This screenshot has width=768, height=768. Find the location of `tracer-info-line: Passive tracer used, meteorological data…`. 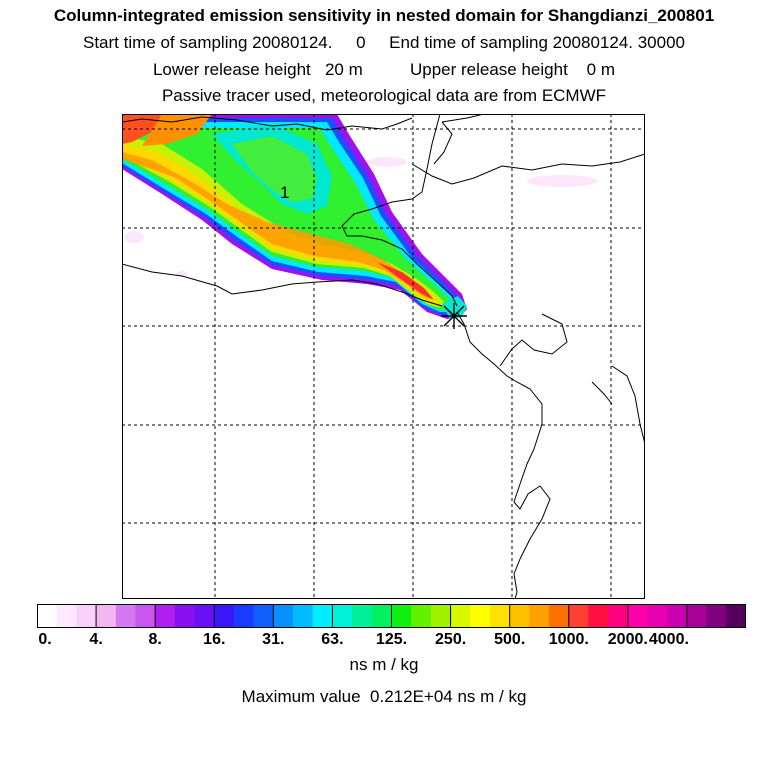

tracer-info-line: Passive tracer used, meteorological data… is located at coordinates (384, 95).